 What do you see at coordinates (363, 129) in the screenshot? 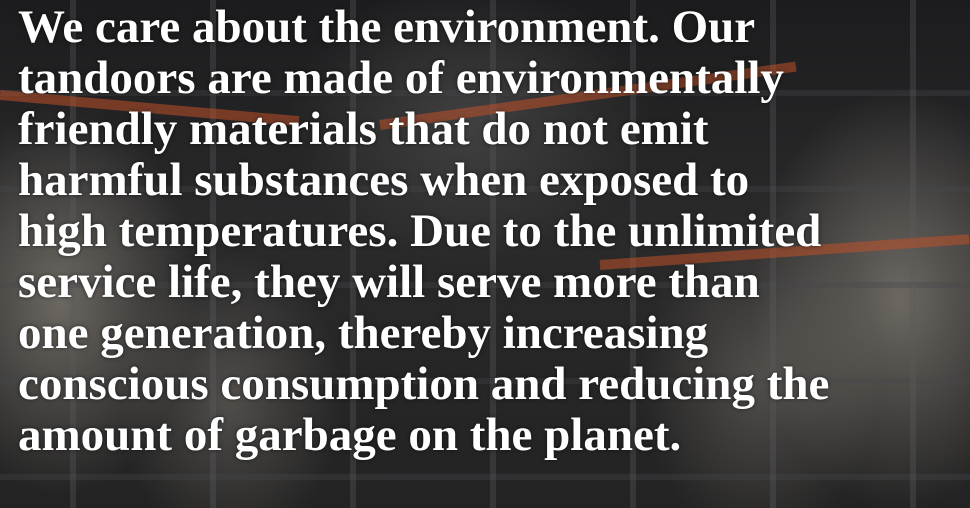
I see `text-line: friendly materials that do not emit` at bounding box center [363, 129].